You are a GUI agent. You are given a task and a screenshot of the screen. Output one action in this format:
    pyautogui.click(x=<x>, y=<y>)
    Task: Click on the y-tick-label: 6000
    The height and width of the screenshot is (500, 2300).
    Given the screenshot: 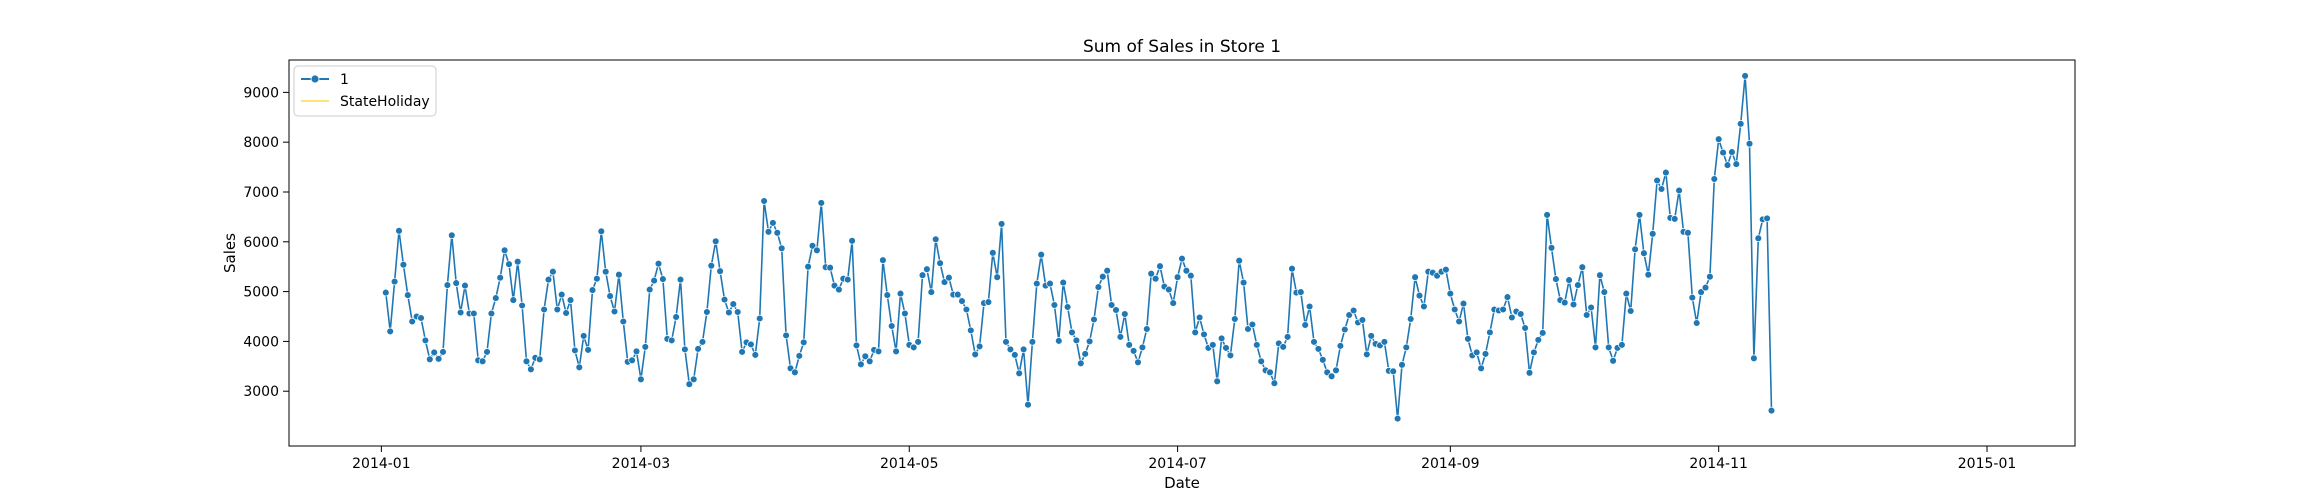 What is the action you would take?
    pyautogui.click(x=261, y=243)
    